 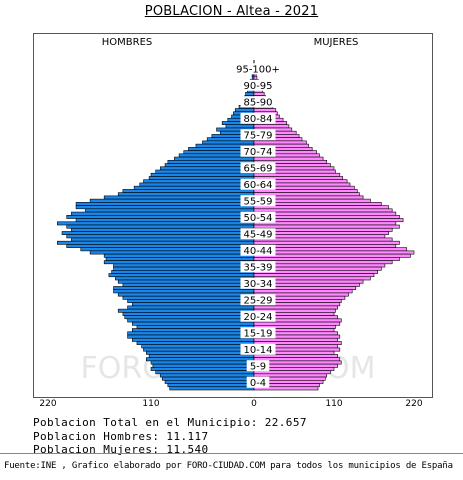 I want to click on age-group-label: 5-9, so click(x=258, y=366).